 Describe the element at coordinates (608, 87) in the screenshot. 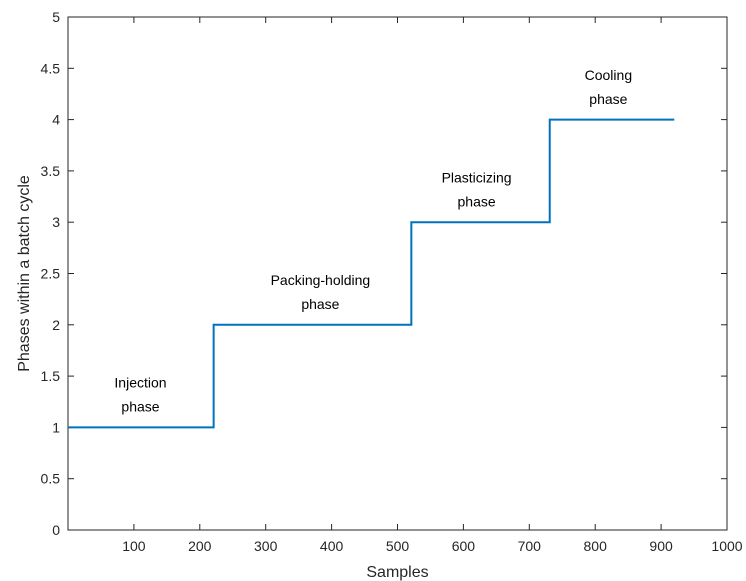

I see `phase-annotation: Cooling phase` at that location.